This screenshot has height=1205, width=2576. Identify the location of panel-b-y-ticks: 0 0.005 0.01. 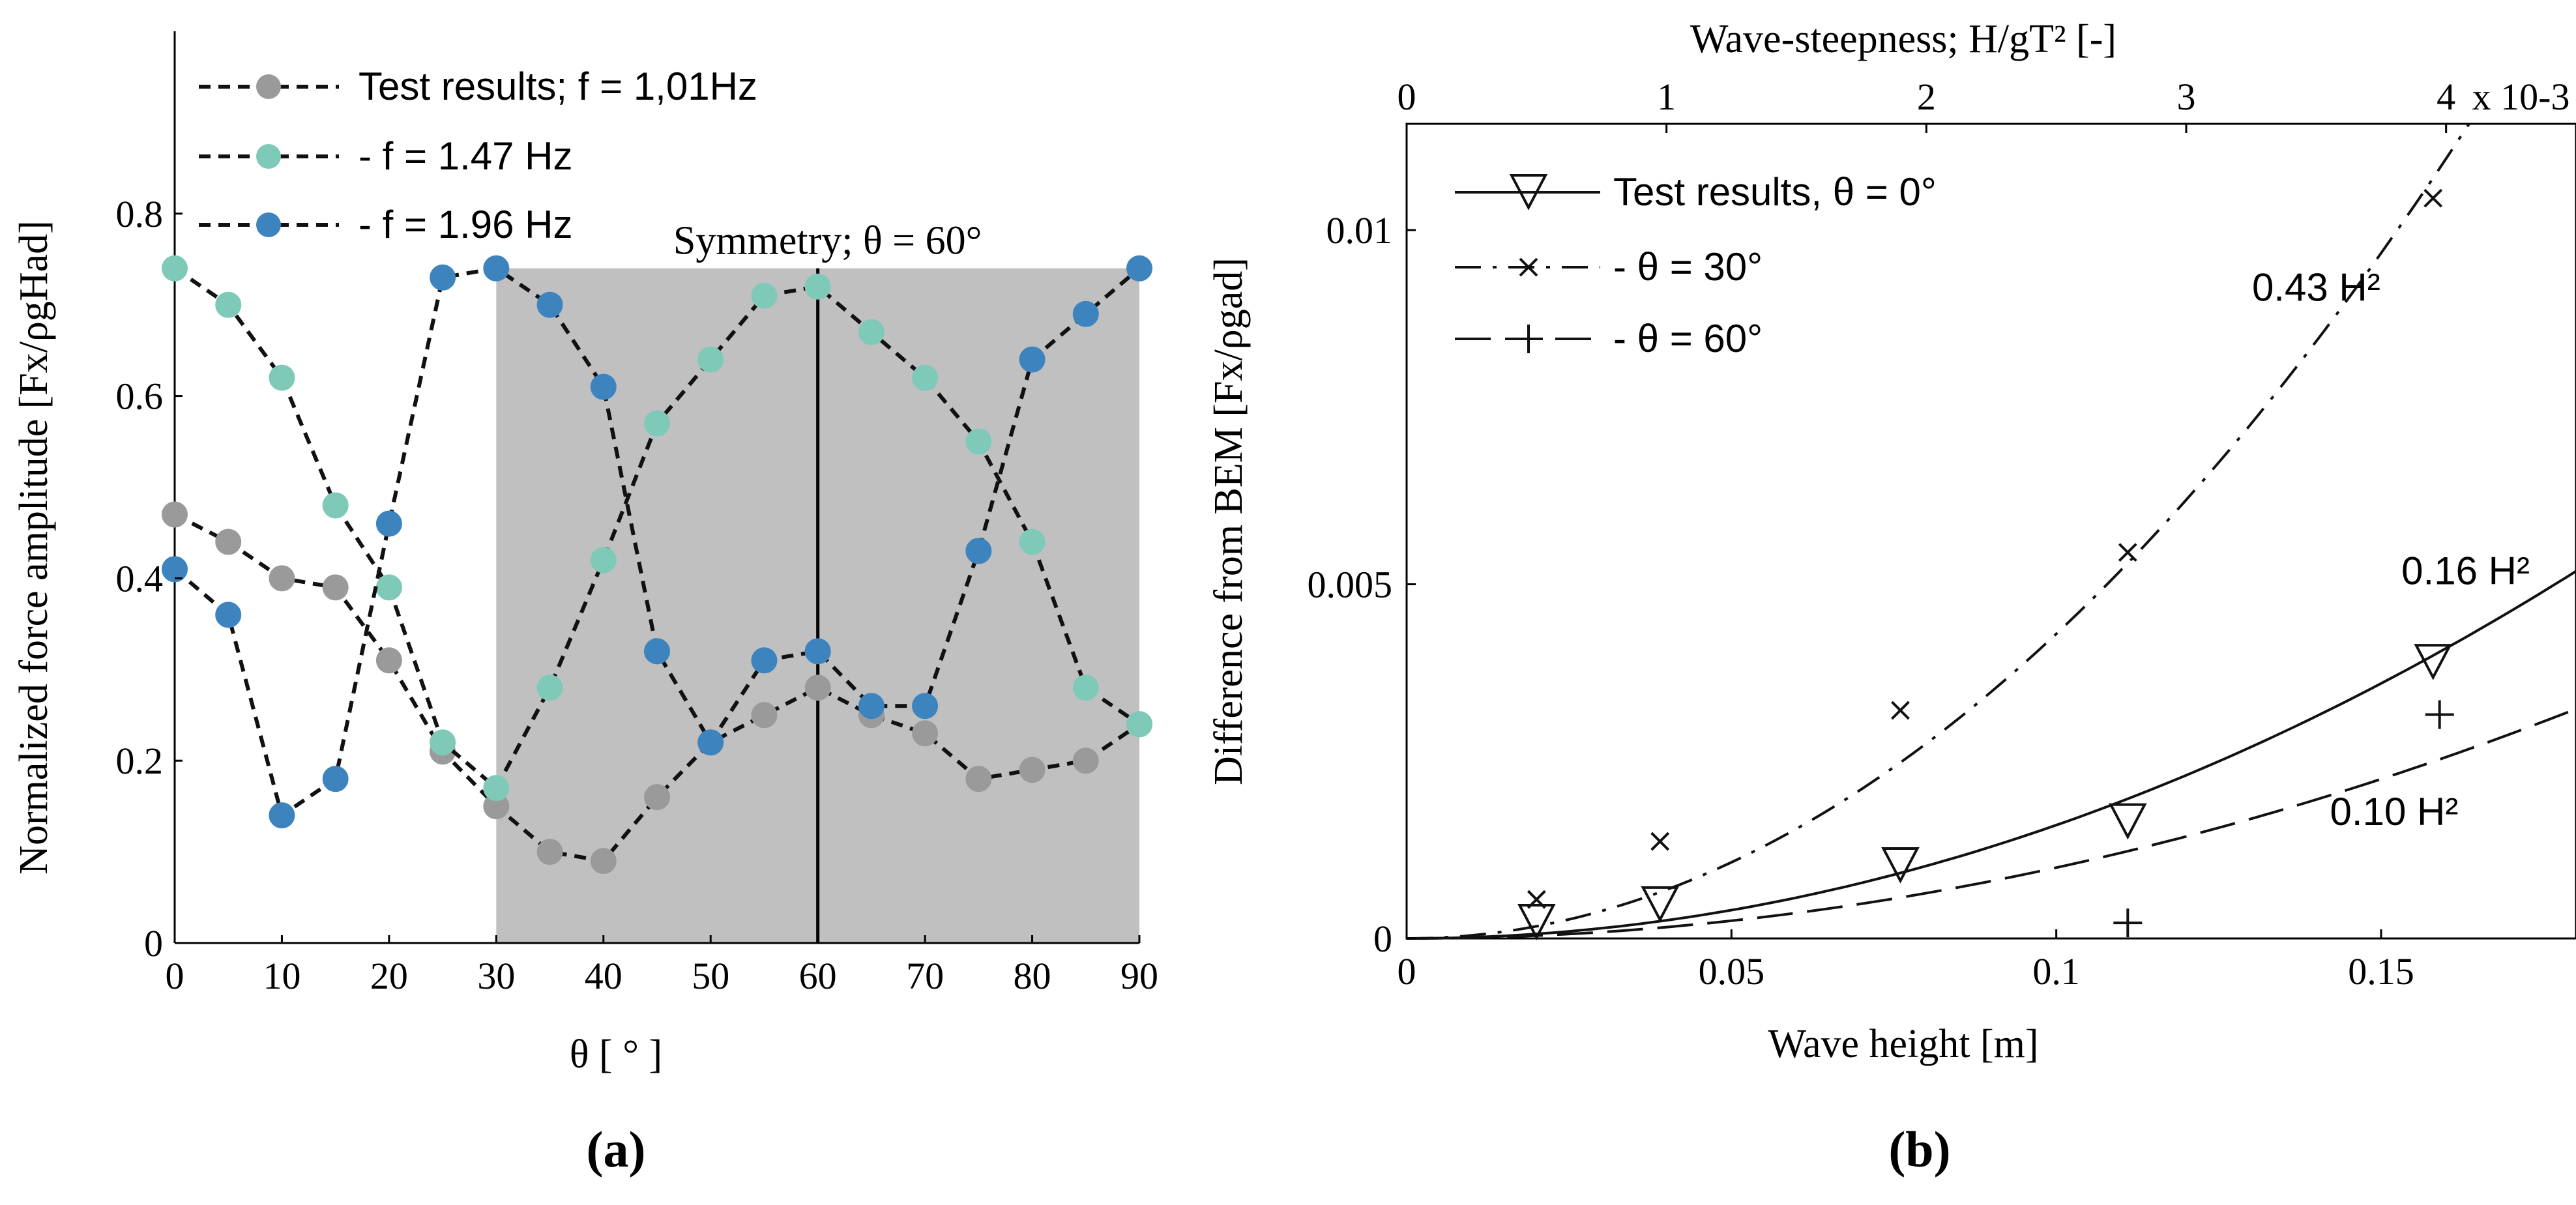
(1362, 584).